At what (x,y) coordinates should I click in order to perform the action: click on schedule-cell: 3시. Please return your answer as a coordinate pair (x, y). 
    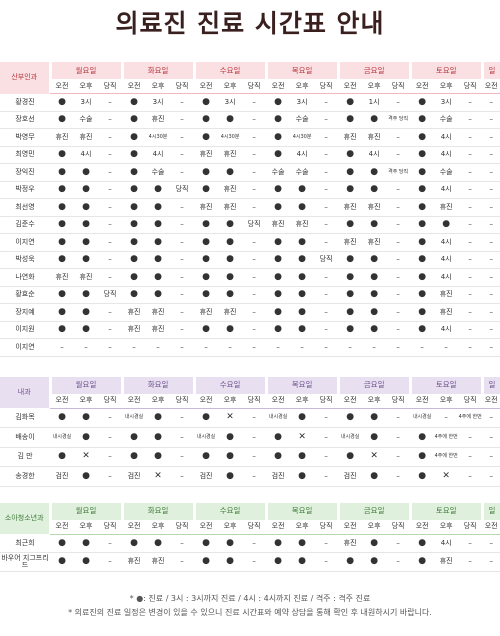
    Looking at the image, I should click on (302, 102).